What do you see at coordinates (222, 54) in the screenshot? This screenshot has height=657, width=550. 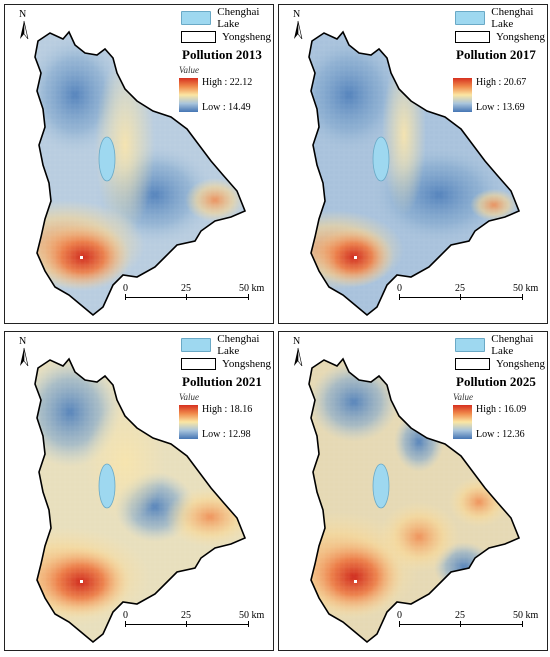 I see `panel-title: Pollution 2013` at bounding box center [222, 54].